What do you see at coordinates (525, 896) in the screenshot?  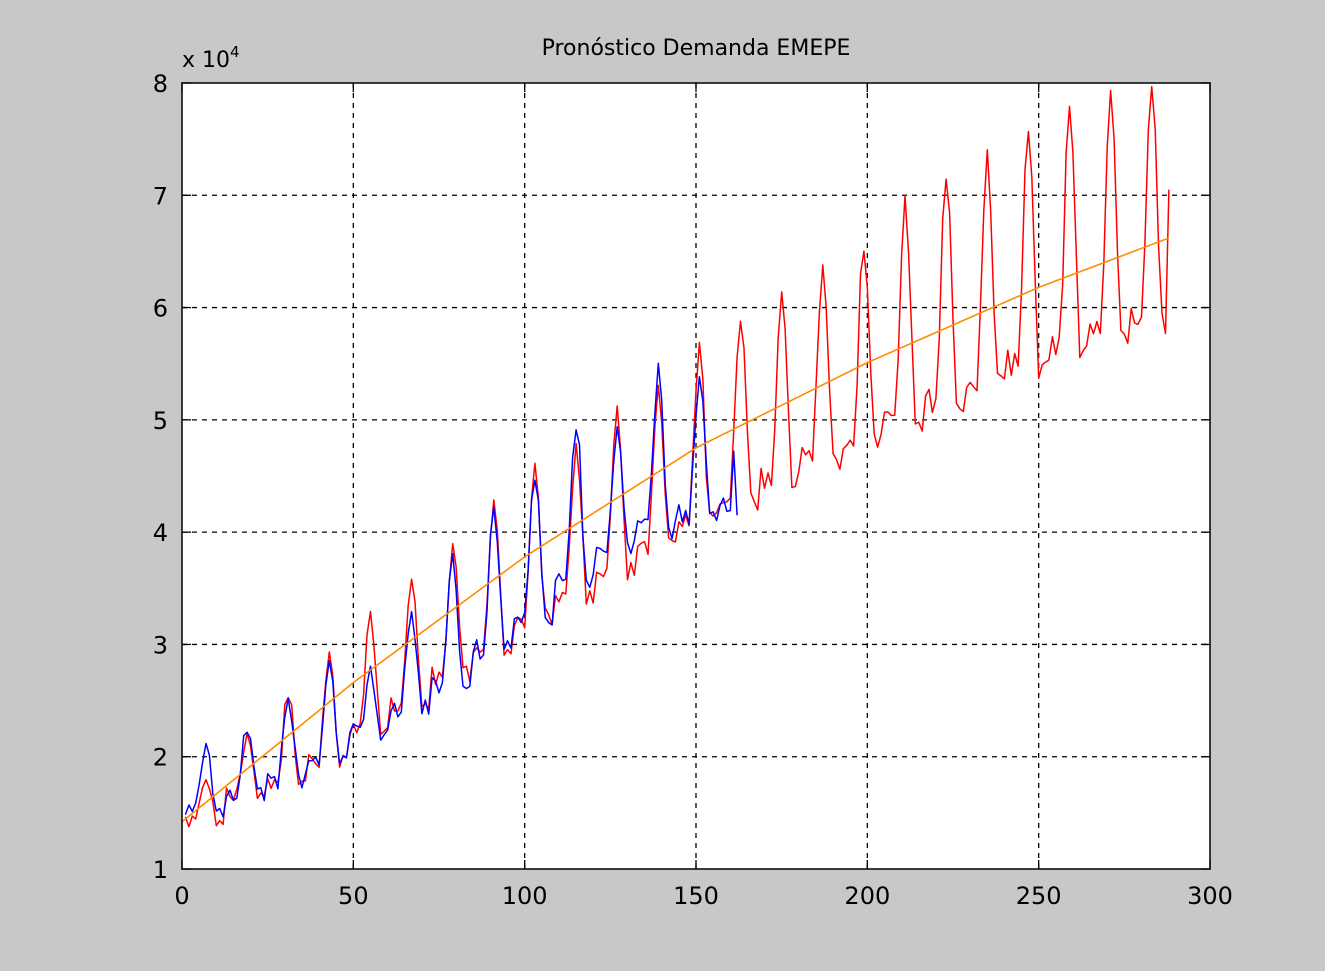 I see `x-tick-label: 100` at bounding box center [525, 896].